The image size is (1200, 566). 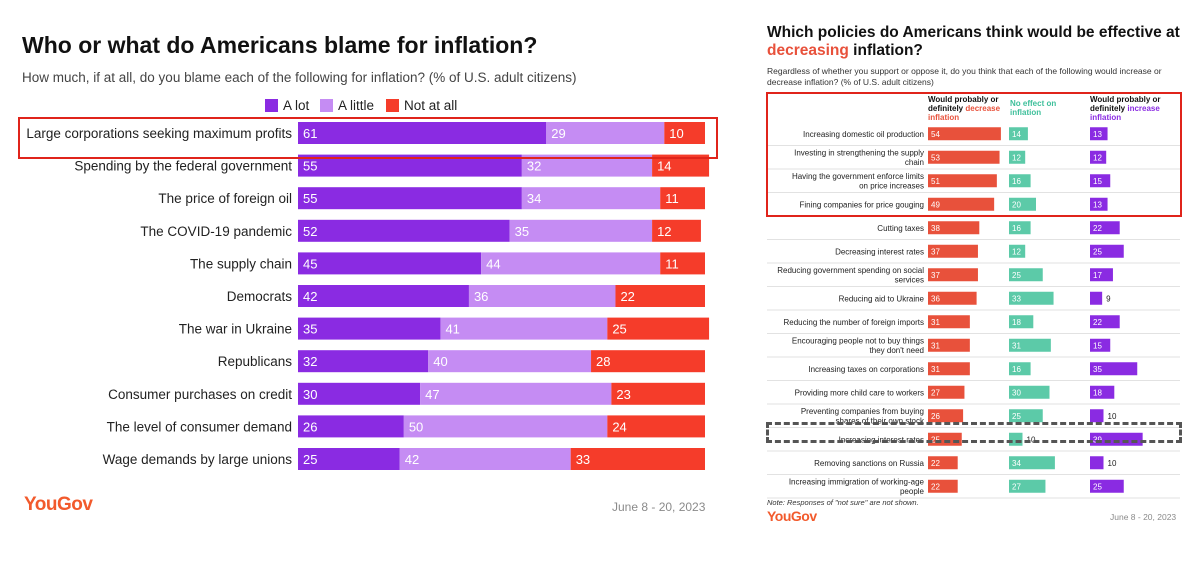 What do you see at coordinates (859, 392) in the screenshot?
I see `policy-label: Providing more child care to workers` at bounding box center [859, 392].